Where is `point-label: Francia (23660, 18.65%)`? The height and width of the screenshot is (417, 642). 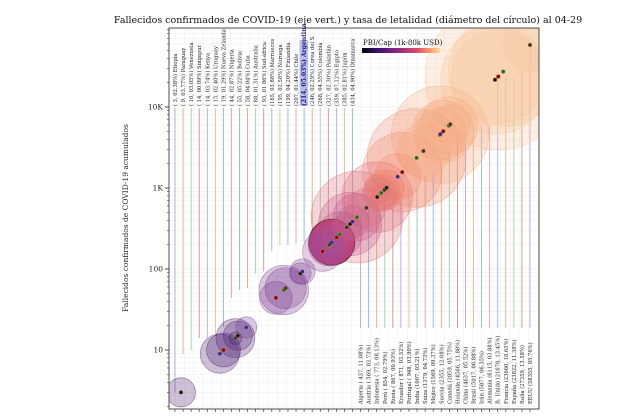 point-label: Francia (23660, 18.65%) is located at coordinates (506, 371).